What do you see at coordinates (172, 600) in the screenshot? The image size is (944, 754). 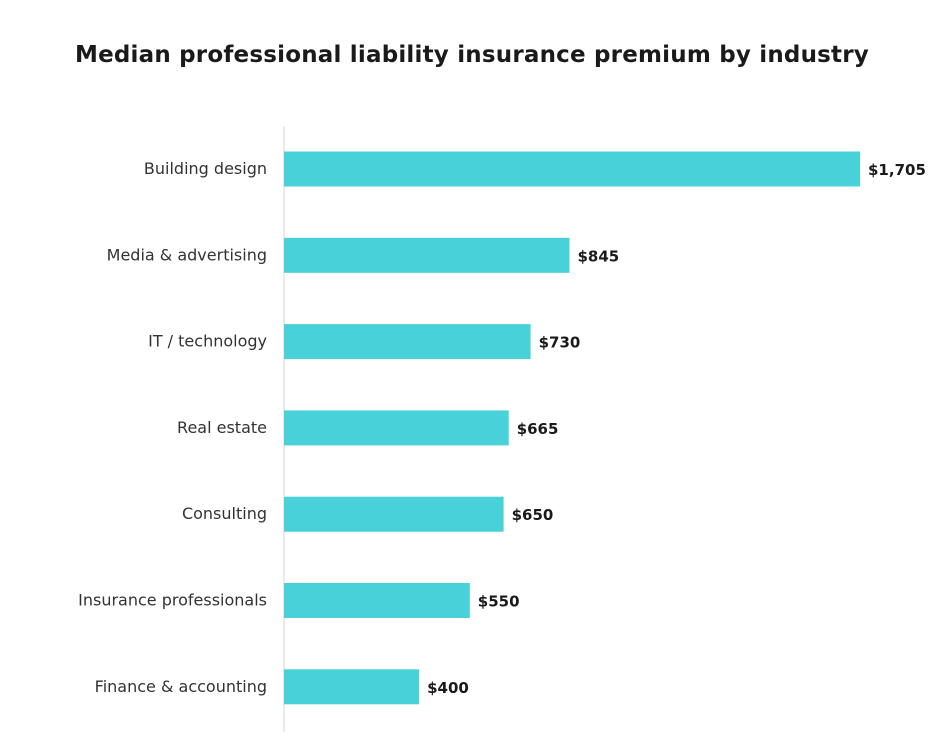 I see `category-label: Insurance professionals` at bounding box center [172, 600].